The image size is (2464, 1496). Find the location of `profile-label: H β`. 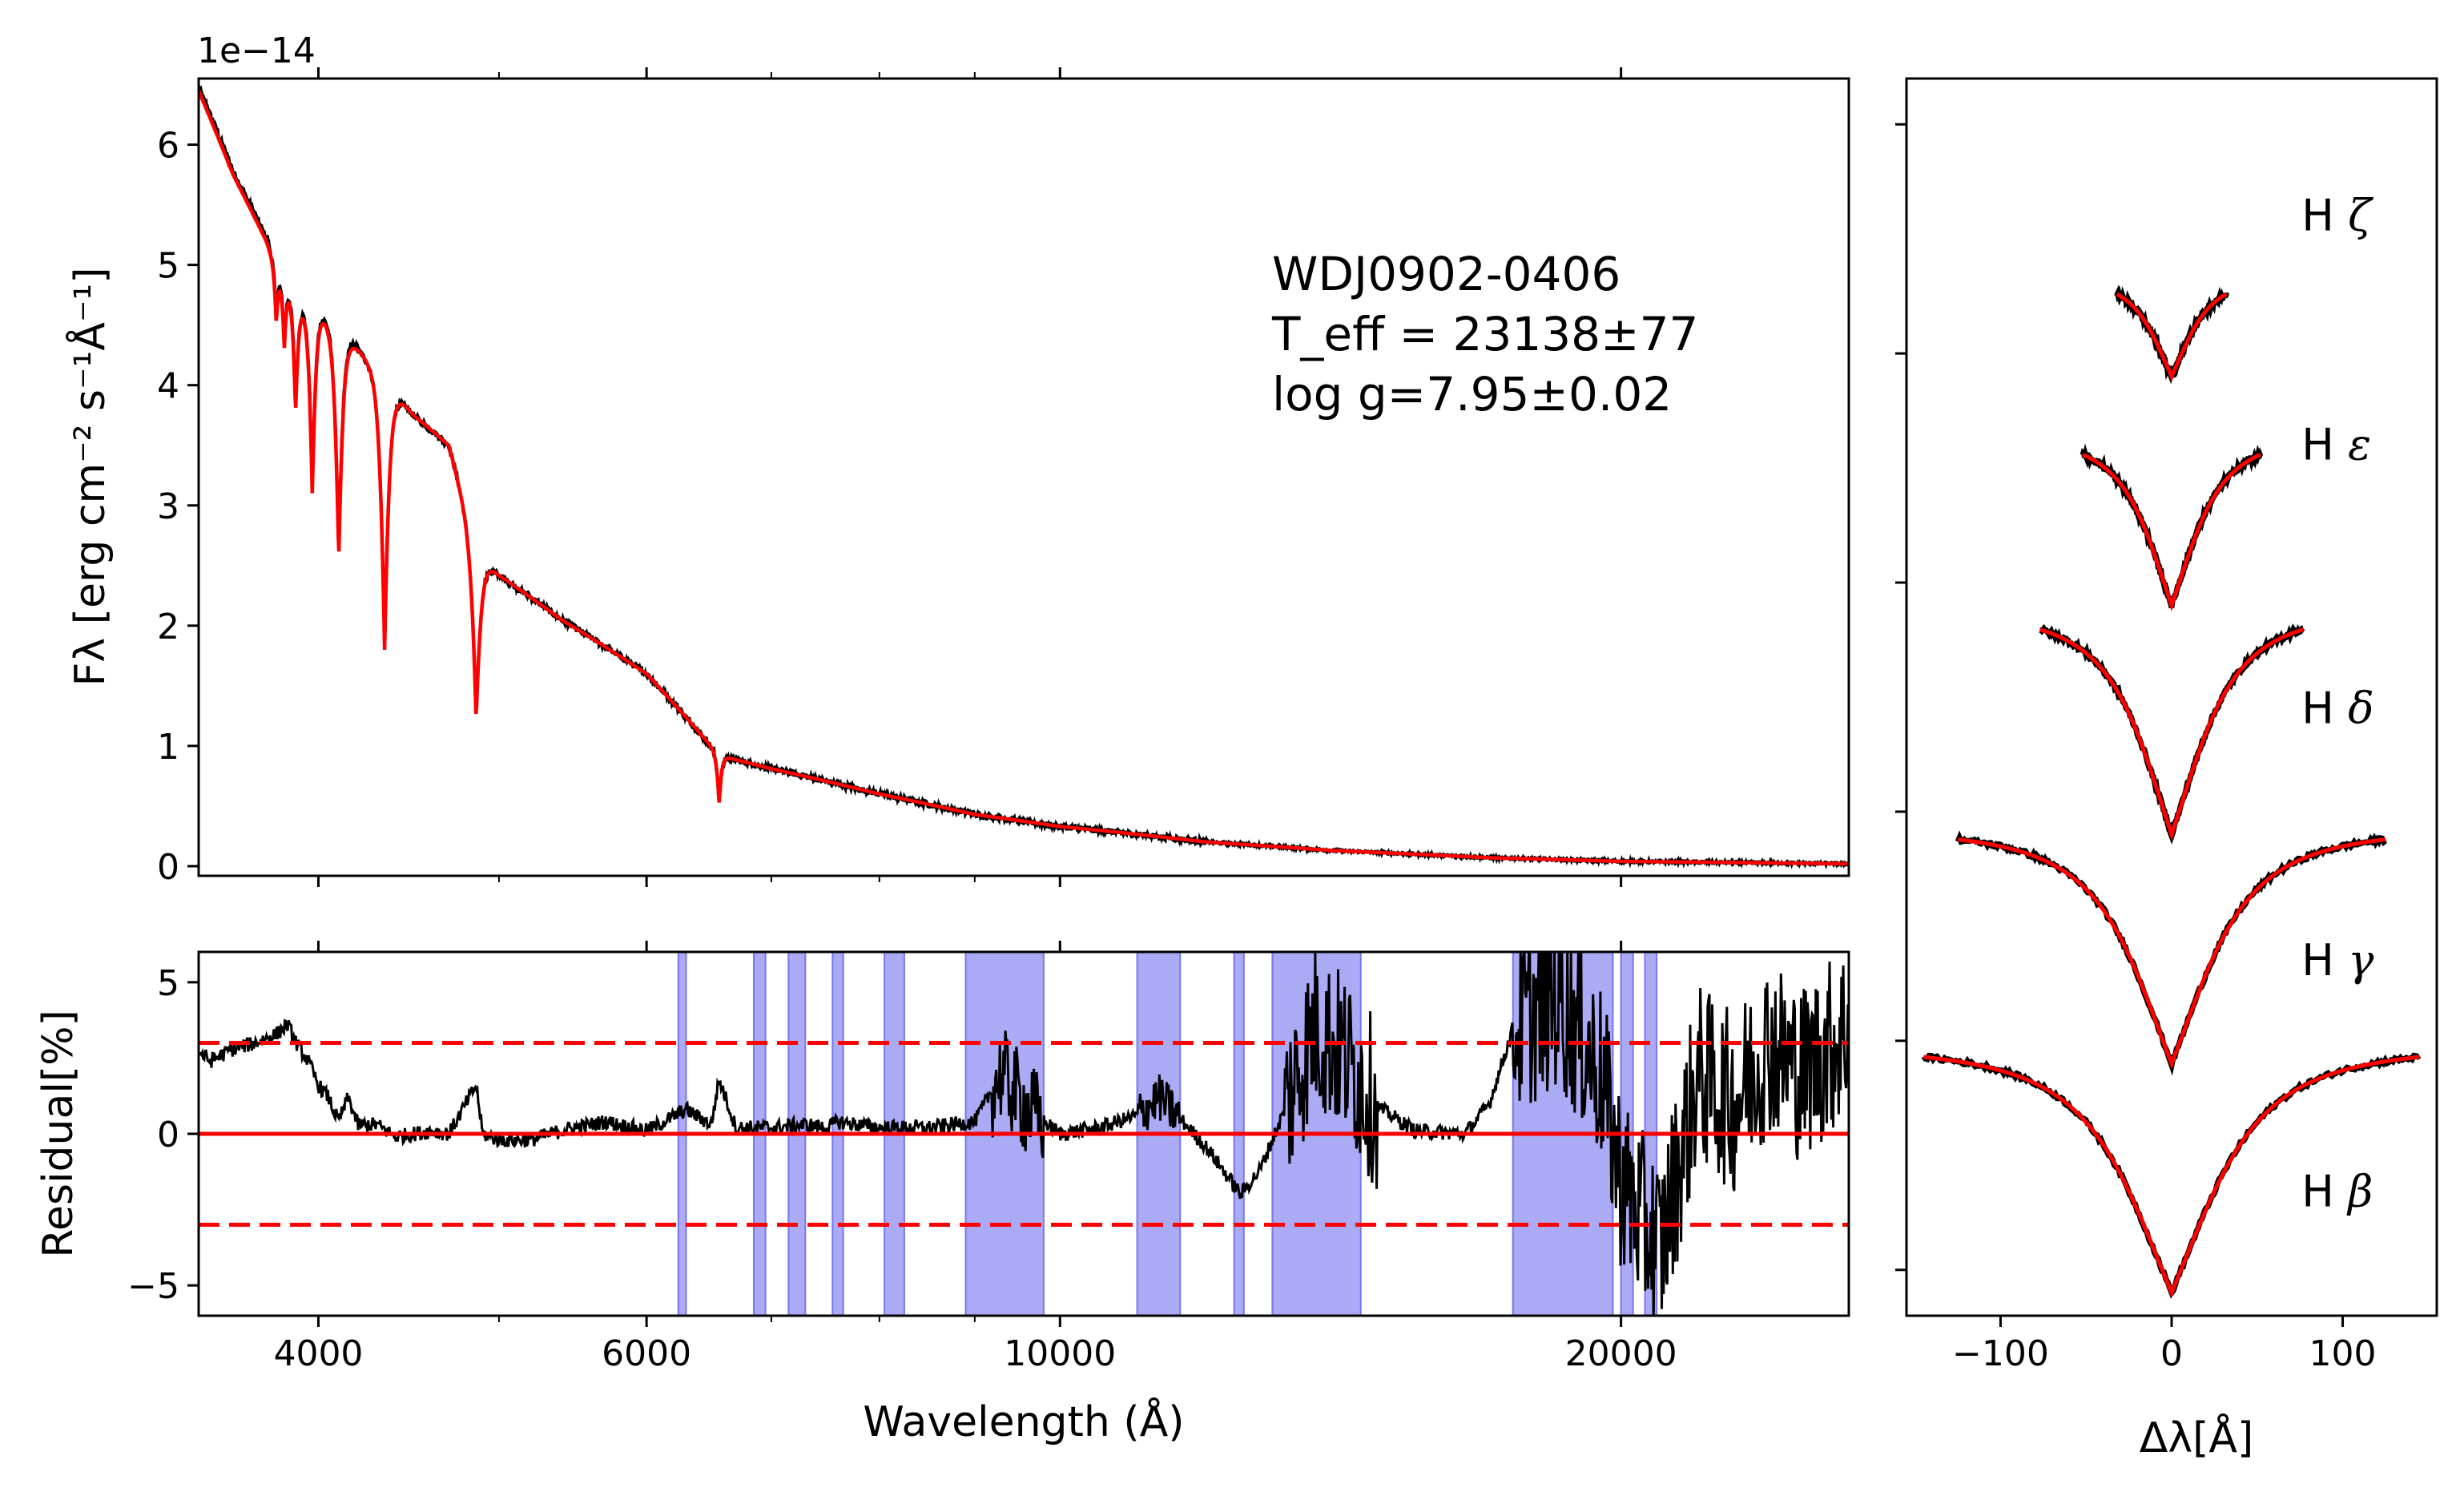

profile-label: H β is located at coordinates (2337, 1192).